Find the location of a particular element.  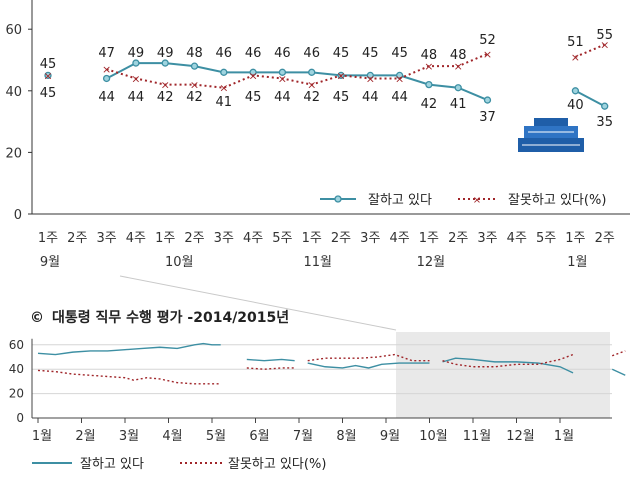

top-y-tick-label: 20 is located at coordinates (13, 153).